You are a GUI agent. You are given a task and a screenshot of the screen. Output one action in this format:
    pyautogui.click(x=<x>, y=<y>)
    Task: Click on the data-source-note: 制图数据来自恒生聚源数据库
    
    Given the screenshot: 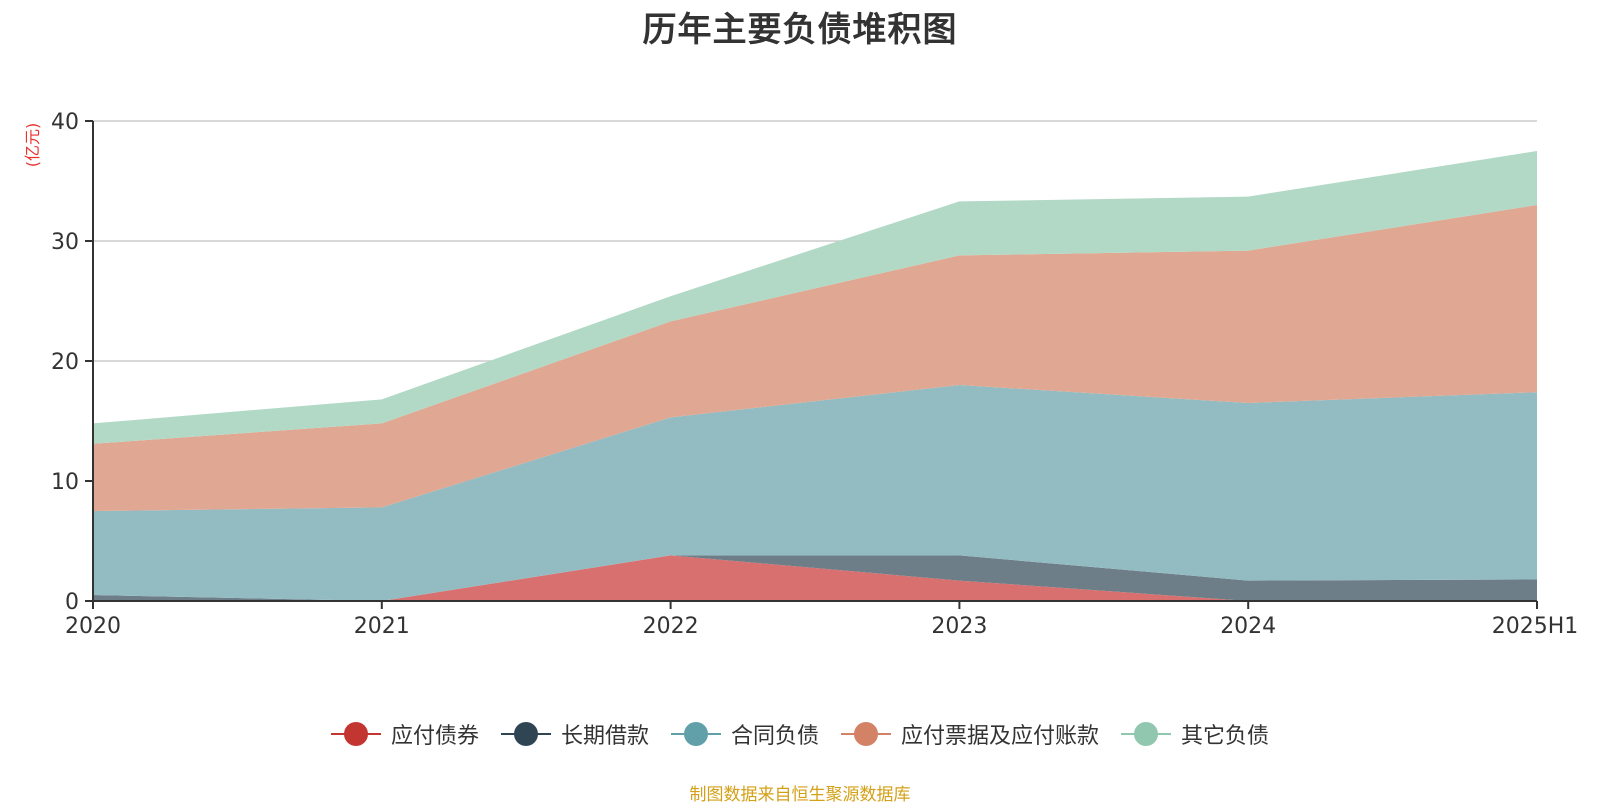 What is the action you would take?
    pyautogui.click(x=800, y=795)
    